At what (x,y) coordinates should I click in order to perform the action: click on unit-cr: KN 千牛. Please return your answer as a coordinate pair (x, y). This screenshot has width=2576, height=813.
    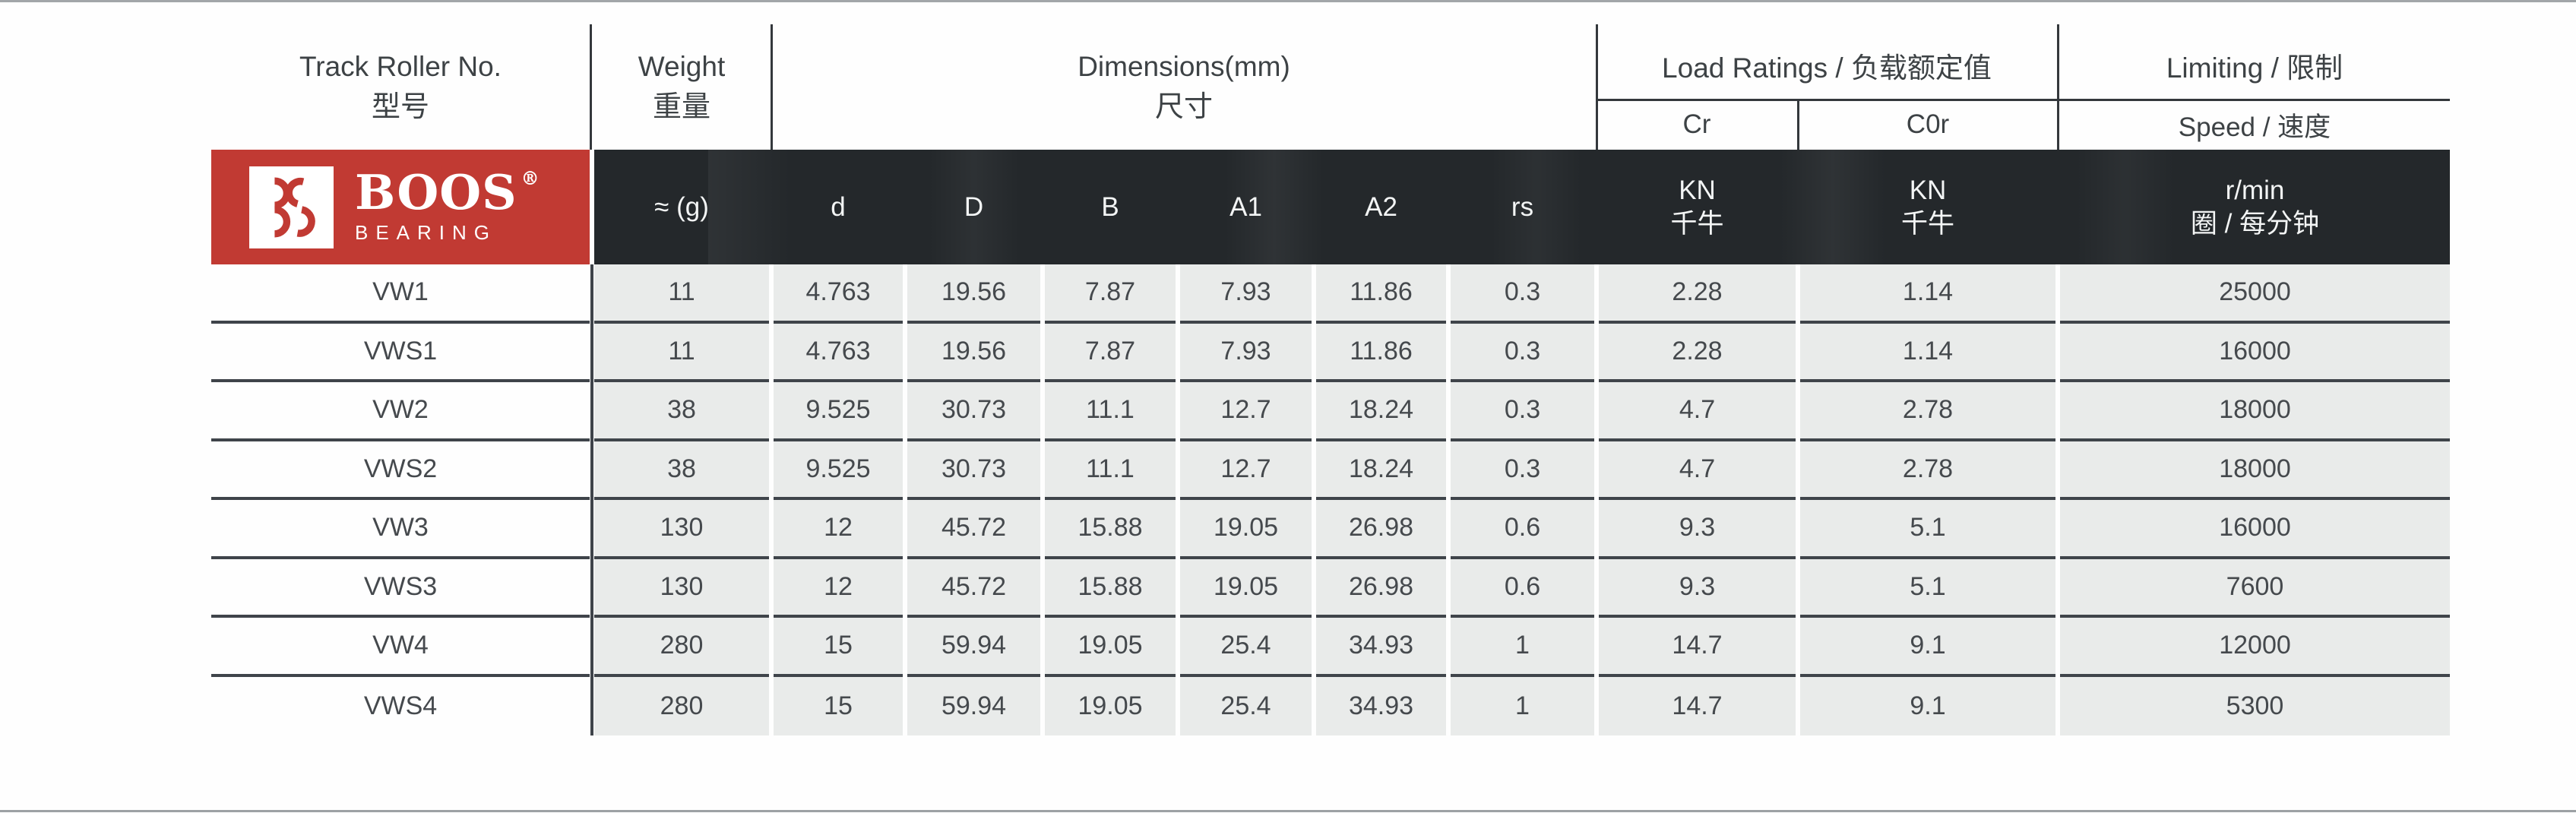
    Looking at the image, I should click on (1697, 207).